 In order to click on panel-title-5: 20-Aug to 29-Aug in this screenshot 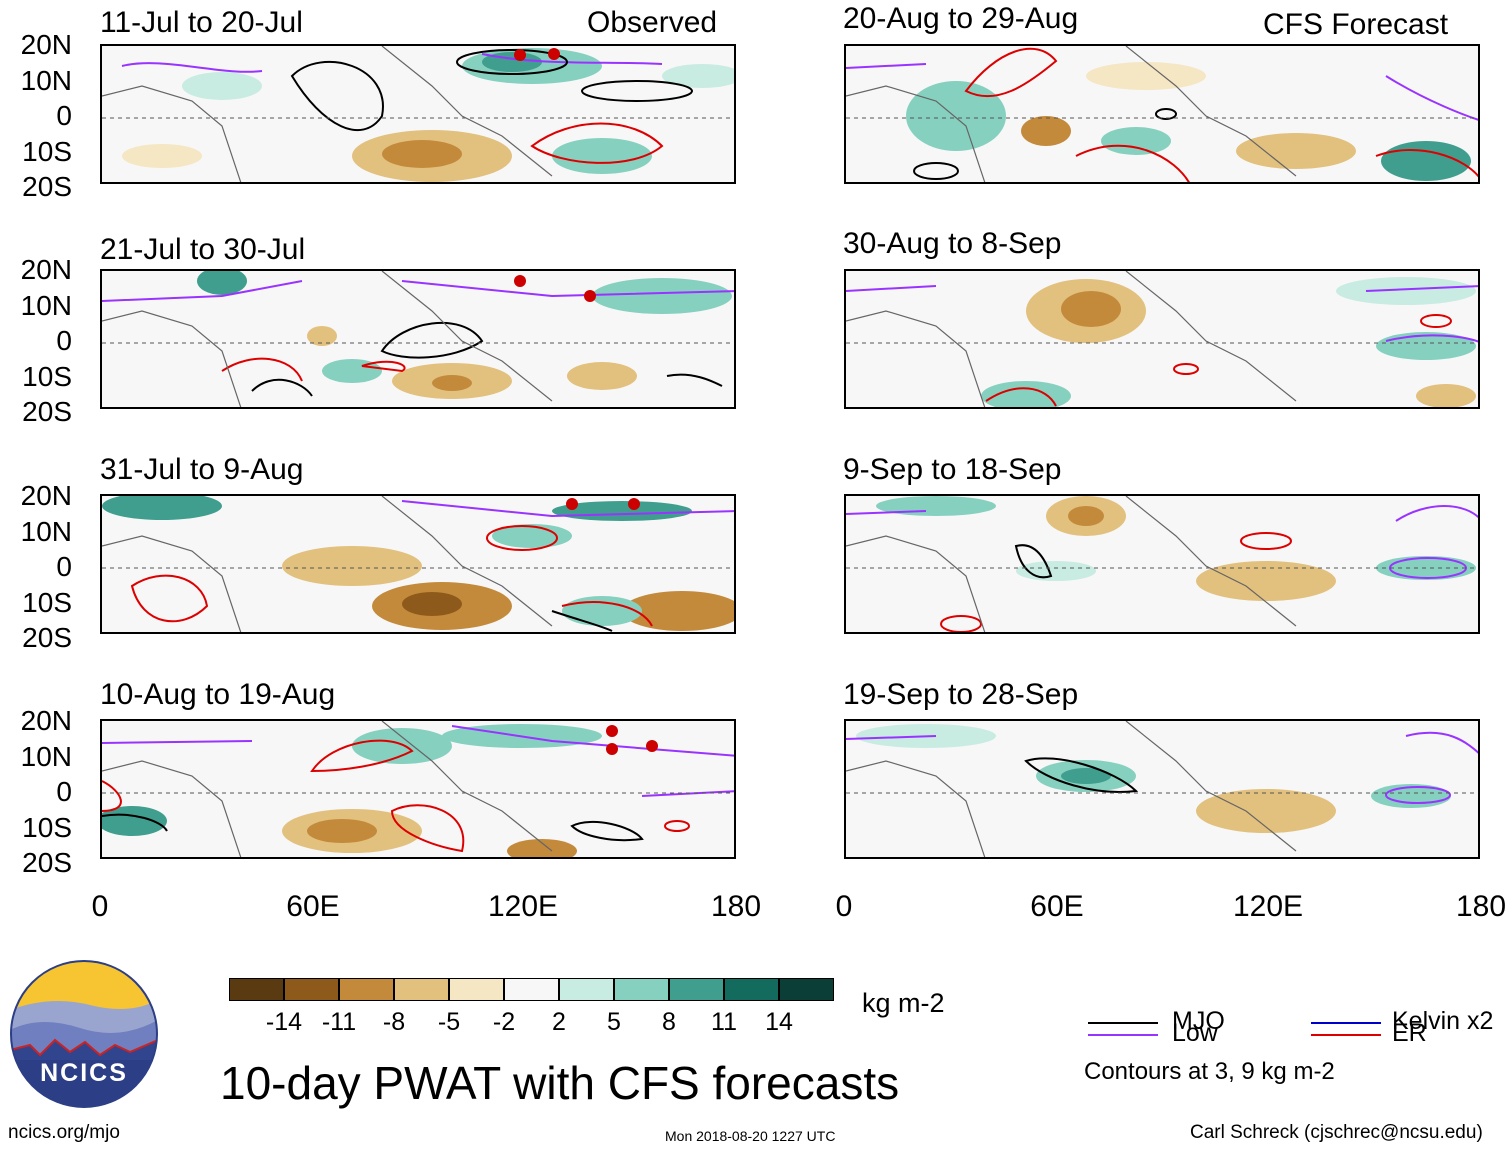, I will do `click(961, 18)`.